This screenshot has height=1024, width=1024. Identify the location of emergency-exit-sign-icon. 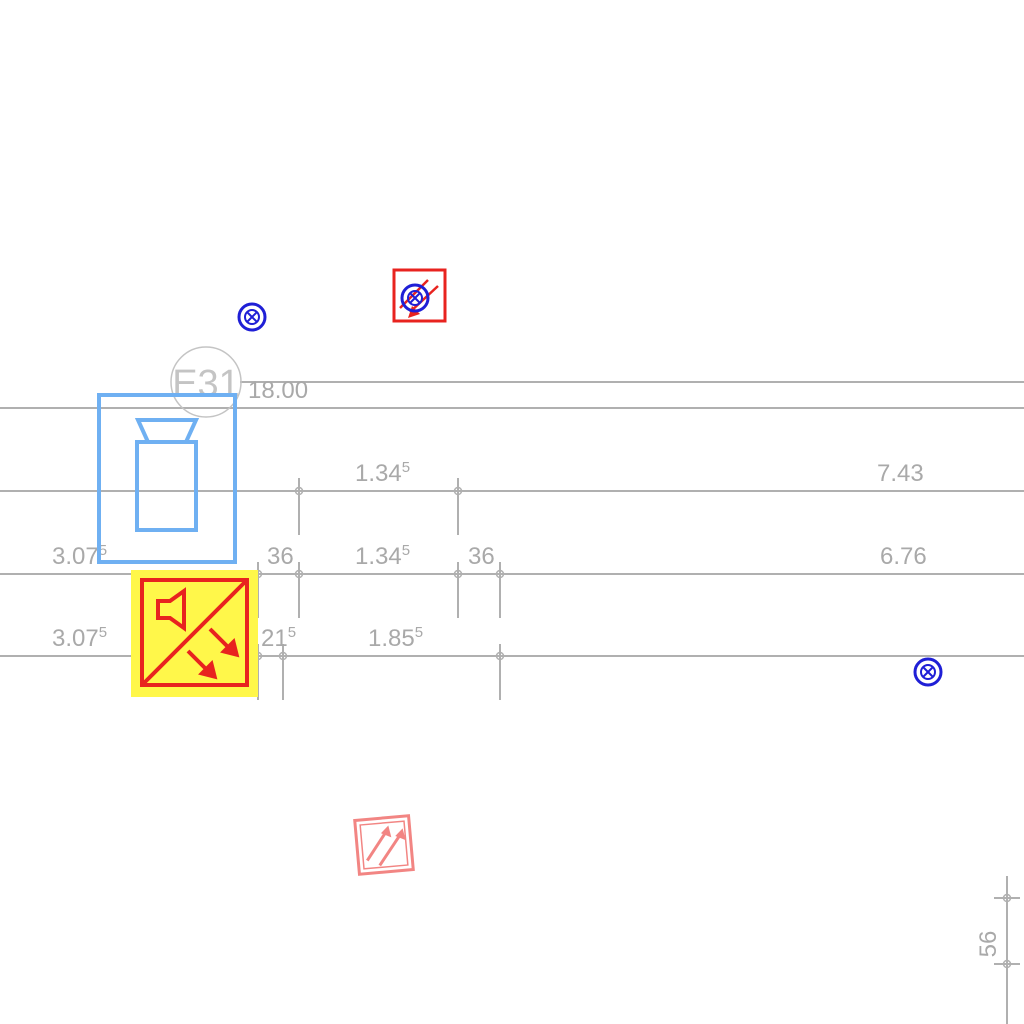
(419, 295).